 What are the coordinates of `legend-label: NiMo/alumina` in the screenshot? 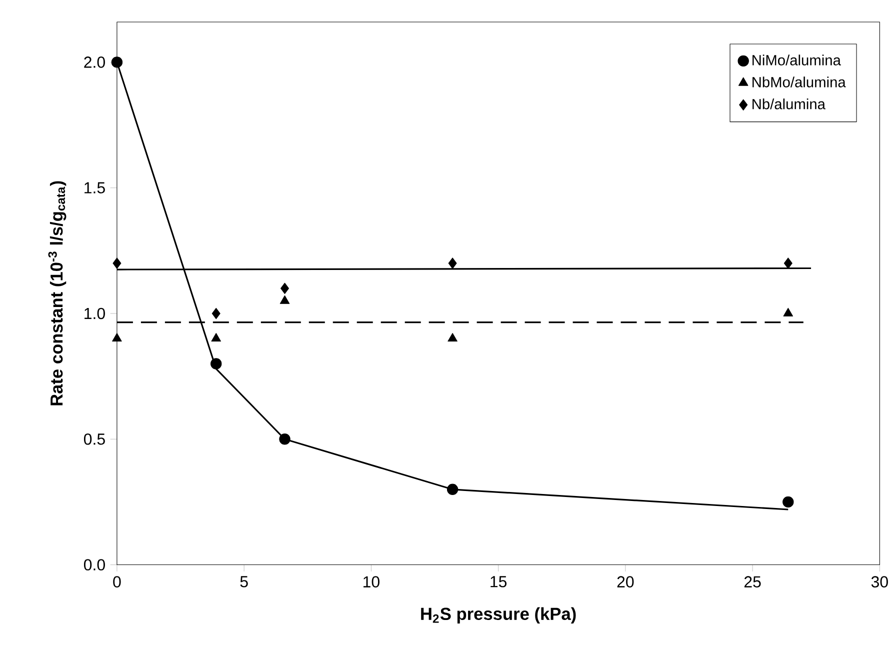 It's located at (796, 60).